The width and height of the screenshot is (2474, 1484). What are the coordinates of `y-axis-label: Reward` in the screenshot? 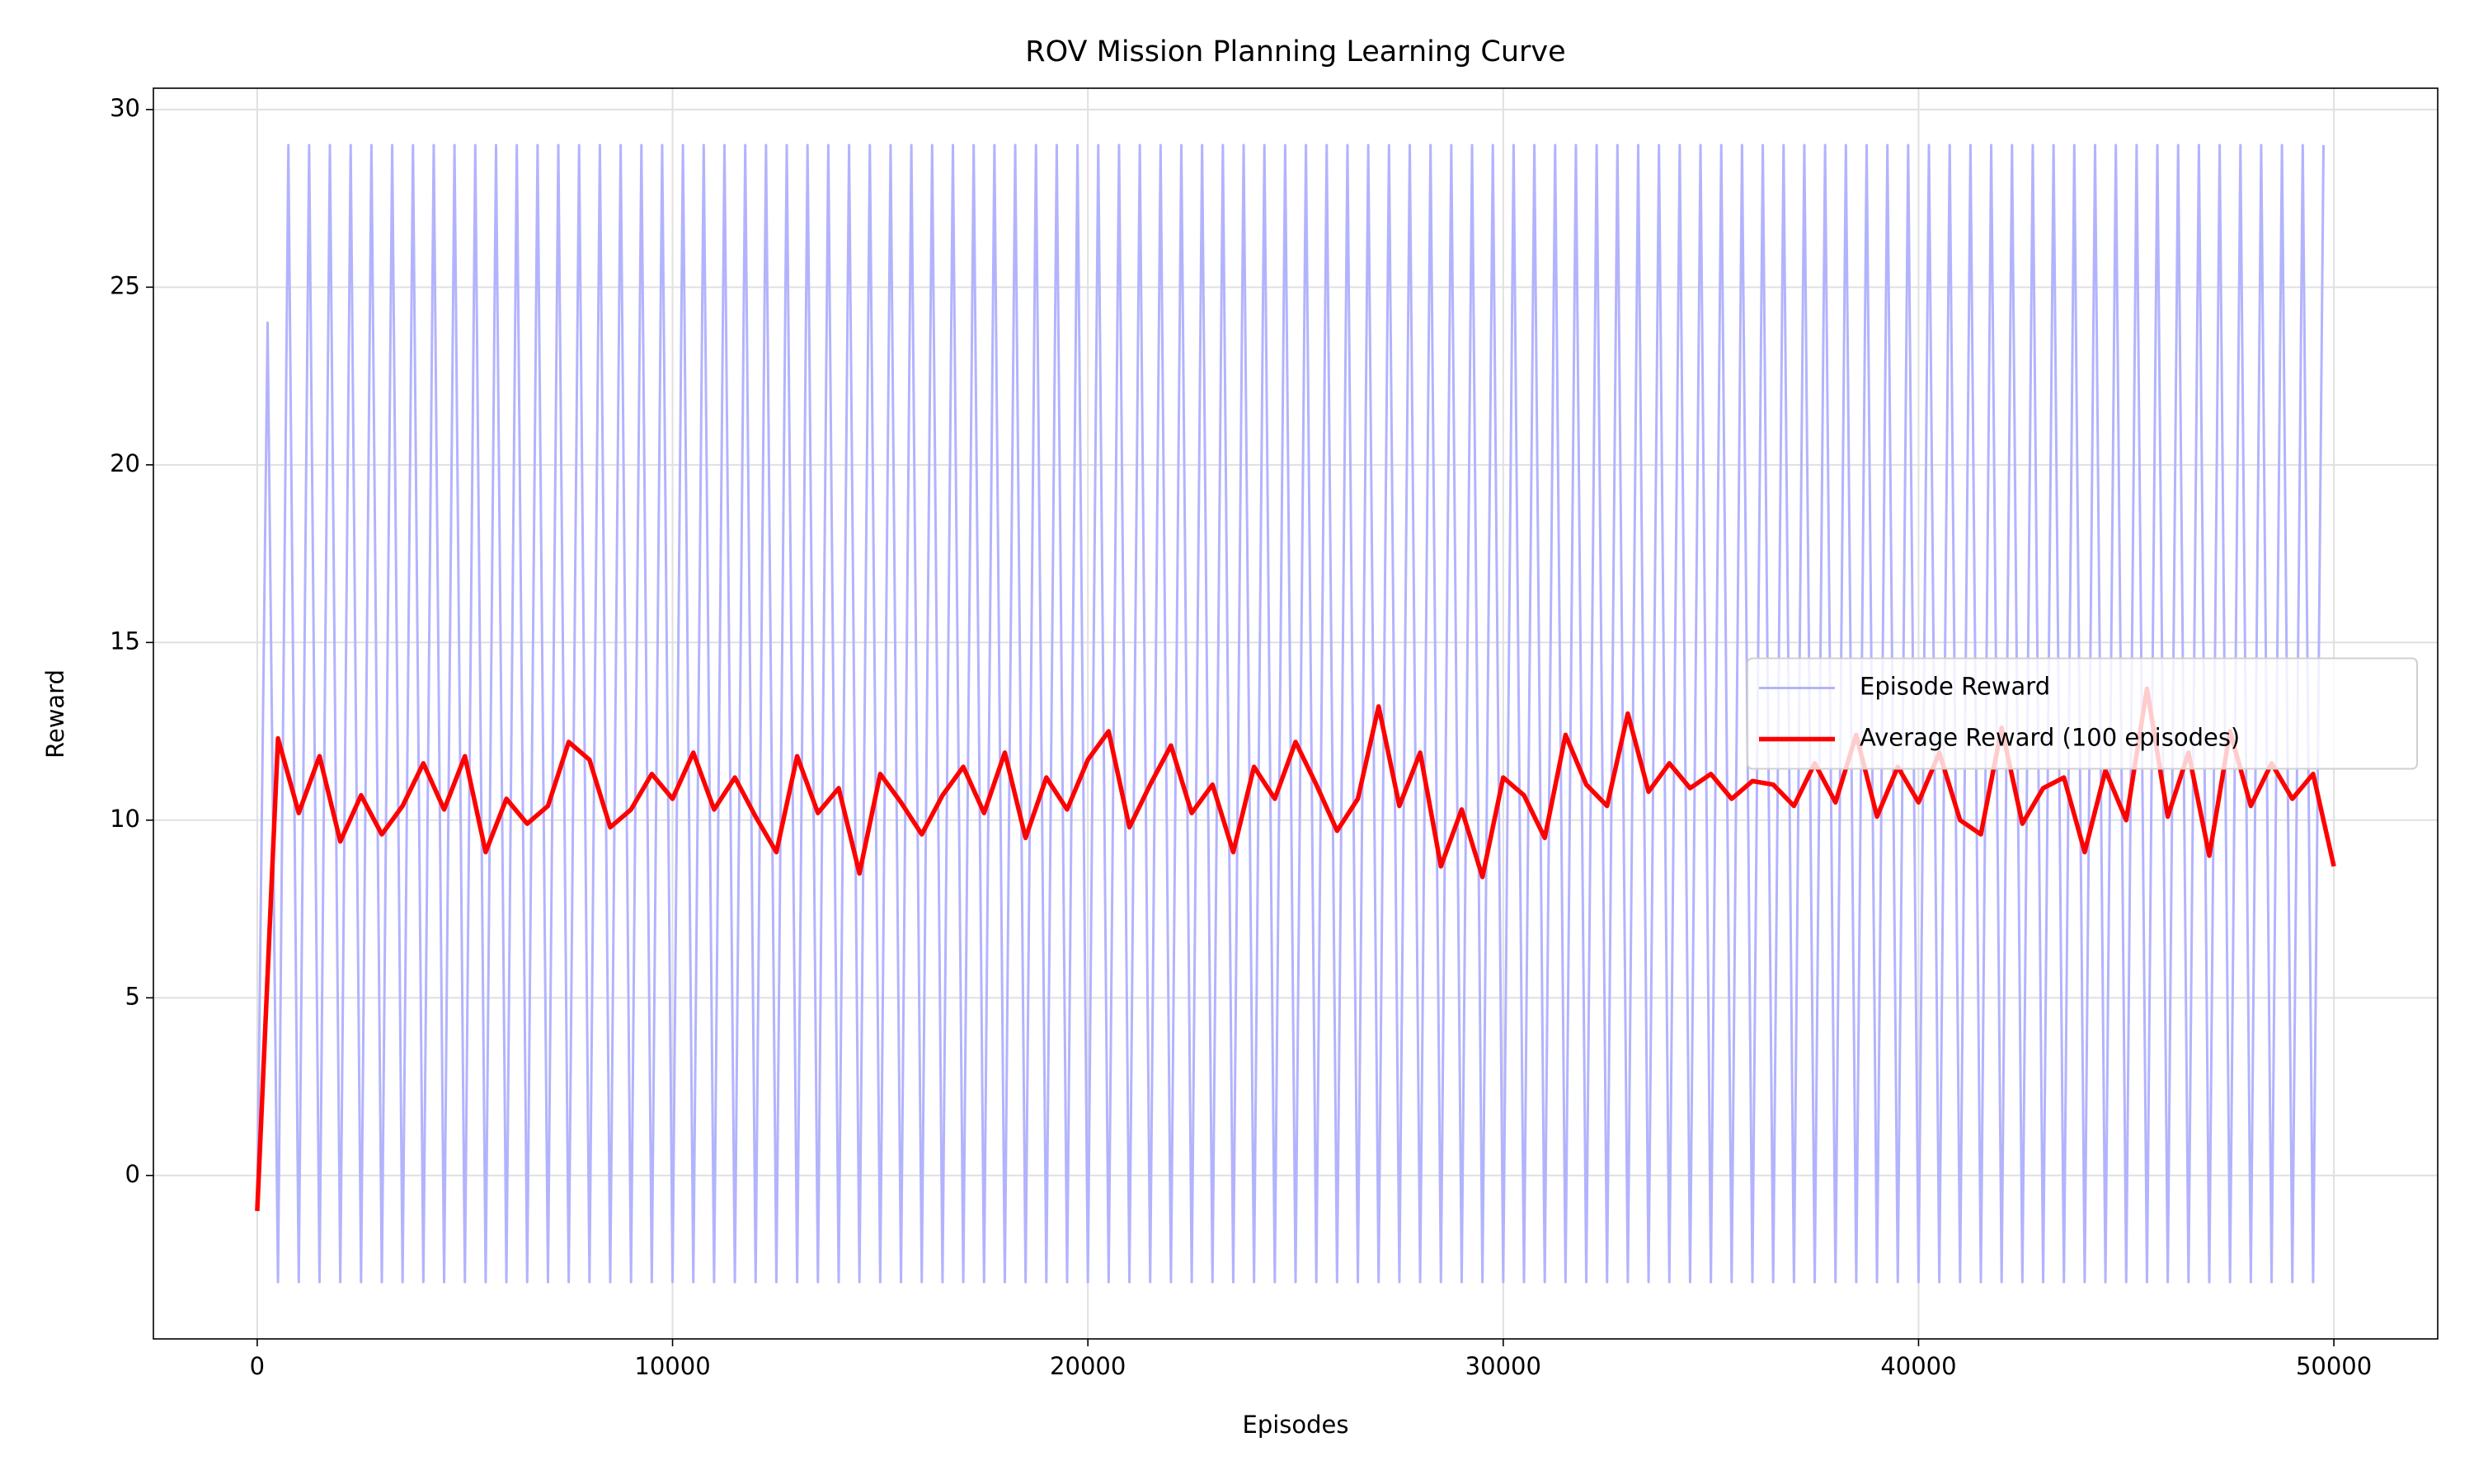 It's located at (55, 713).